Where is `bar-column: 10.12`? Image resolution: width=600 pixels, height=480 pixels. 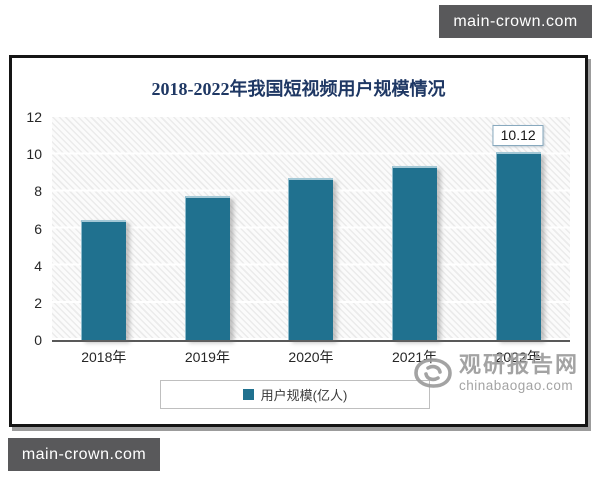 bar-column: 10.12 is located at coordinates (518, 228).